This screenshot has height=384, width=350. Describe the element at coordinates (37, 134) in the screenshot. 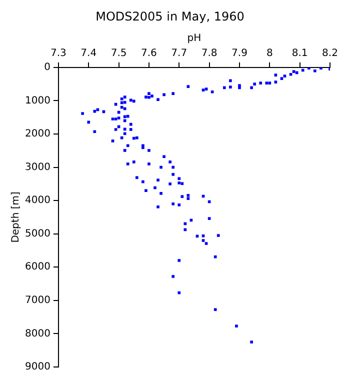

I see `y-tick-label: 2000` at that location.